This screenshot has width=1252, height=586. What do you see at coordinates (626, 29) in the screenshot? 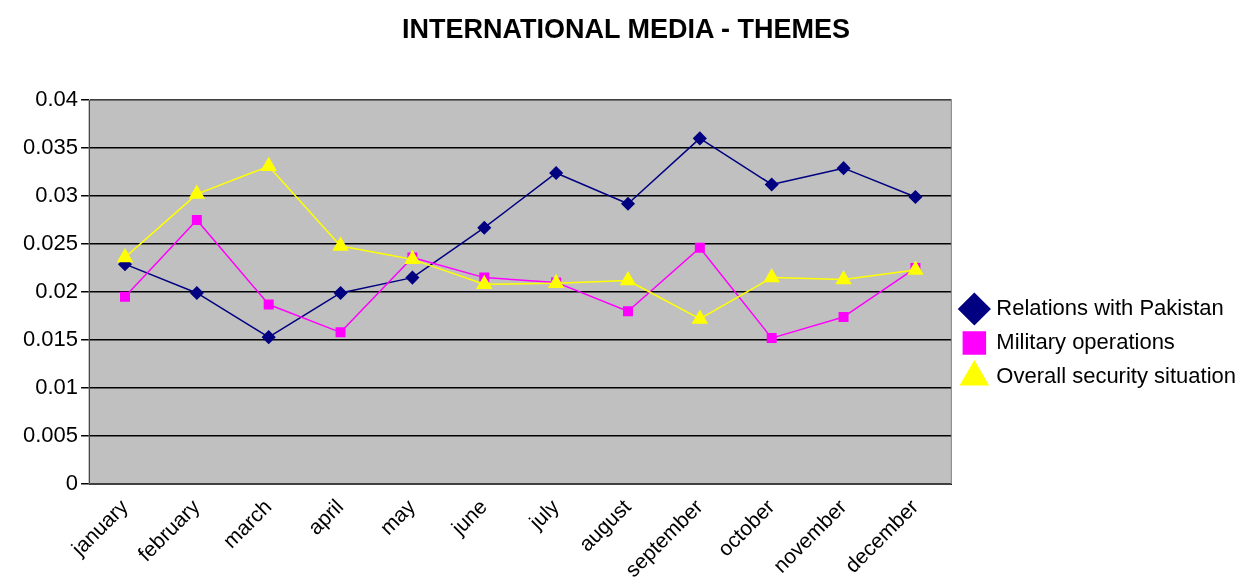
I see `chart-title: INTERNATIONAL MEDIA - THEMES` at bounding box center [626, 29].